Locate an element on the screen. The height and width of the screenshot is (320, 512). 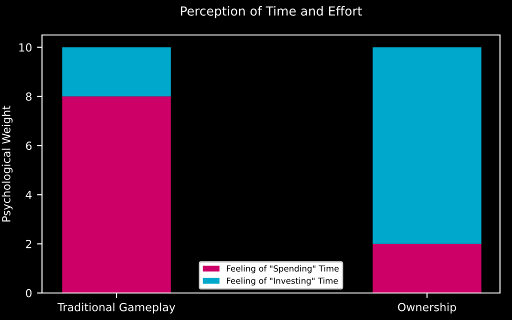
y-tick-label: 8 is located at coordinates (29, 96).